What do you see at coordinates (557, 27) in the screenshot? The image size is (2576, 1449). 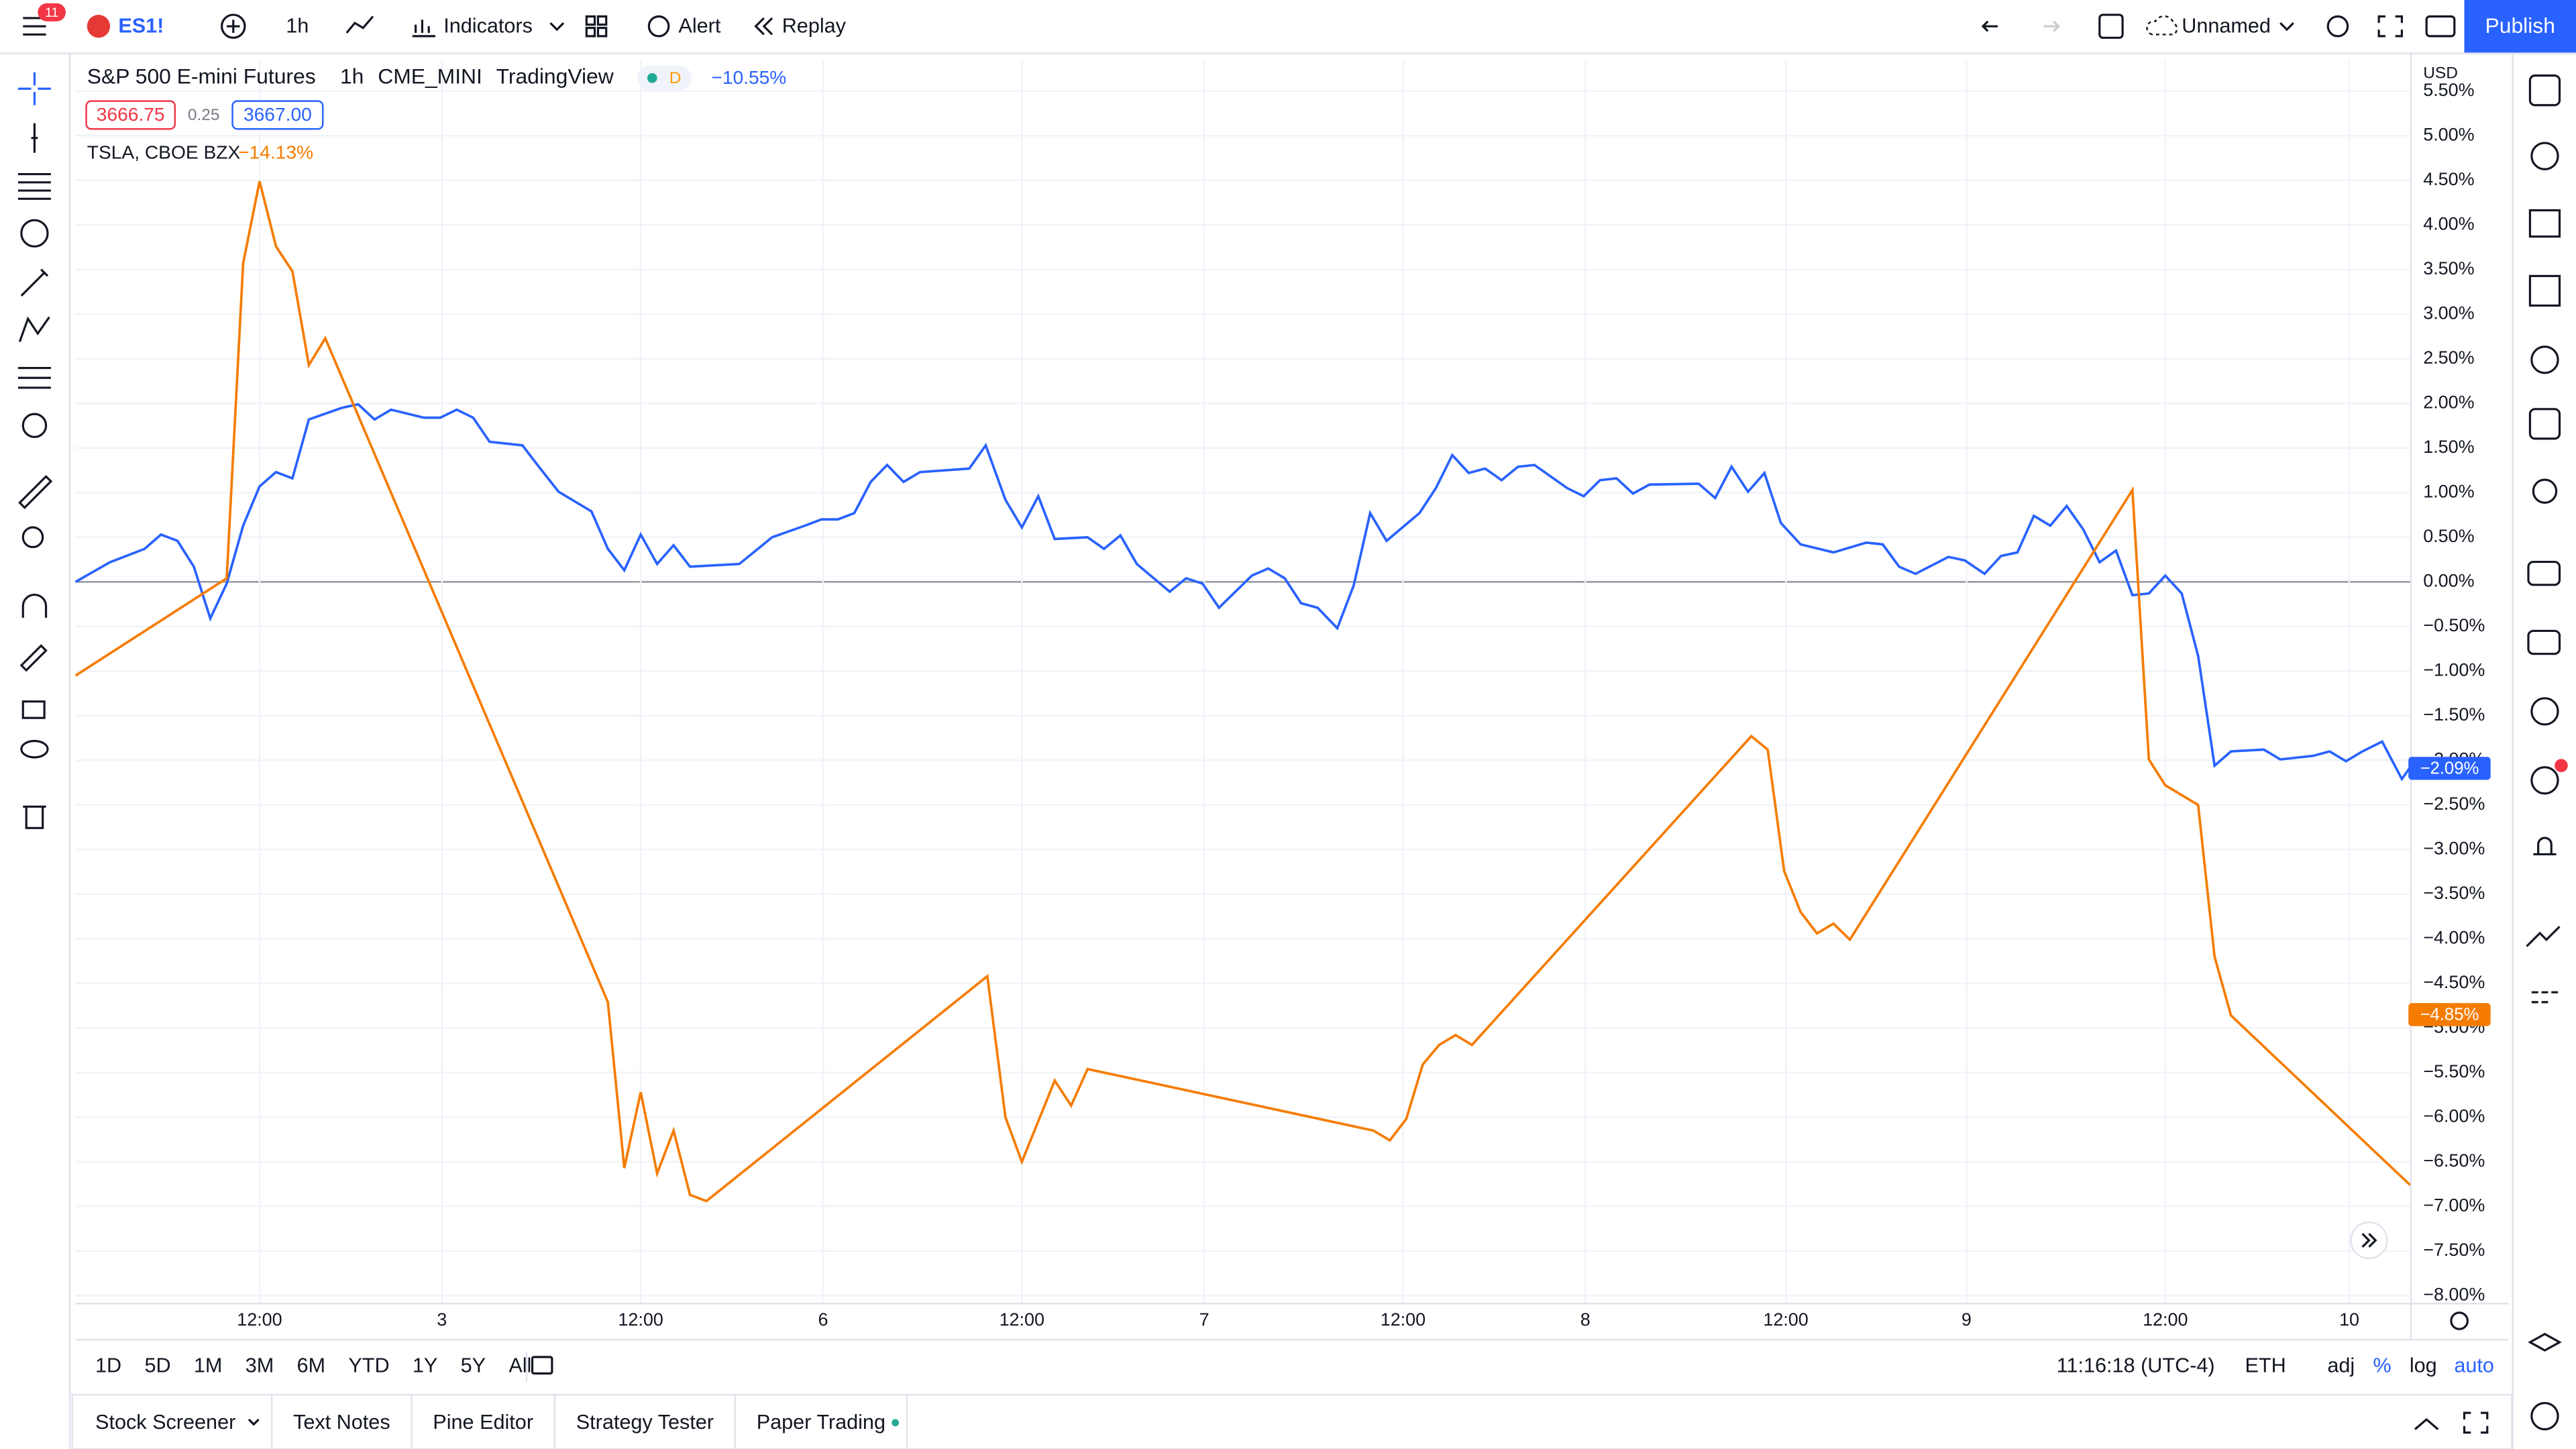 I see `dropdown` at bounding box center [557, 27].